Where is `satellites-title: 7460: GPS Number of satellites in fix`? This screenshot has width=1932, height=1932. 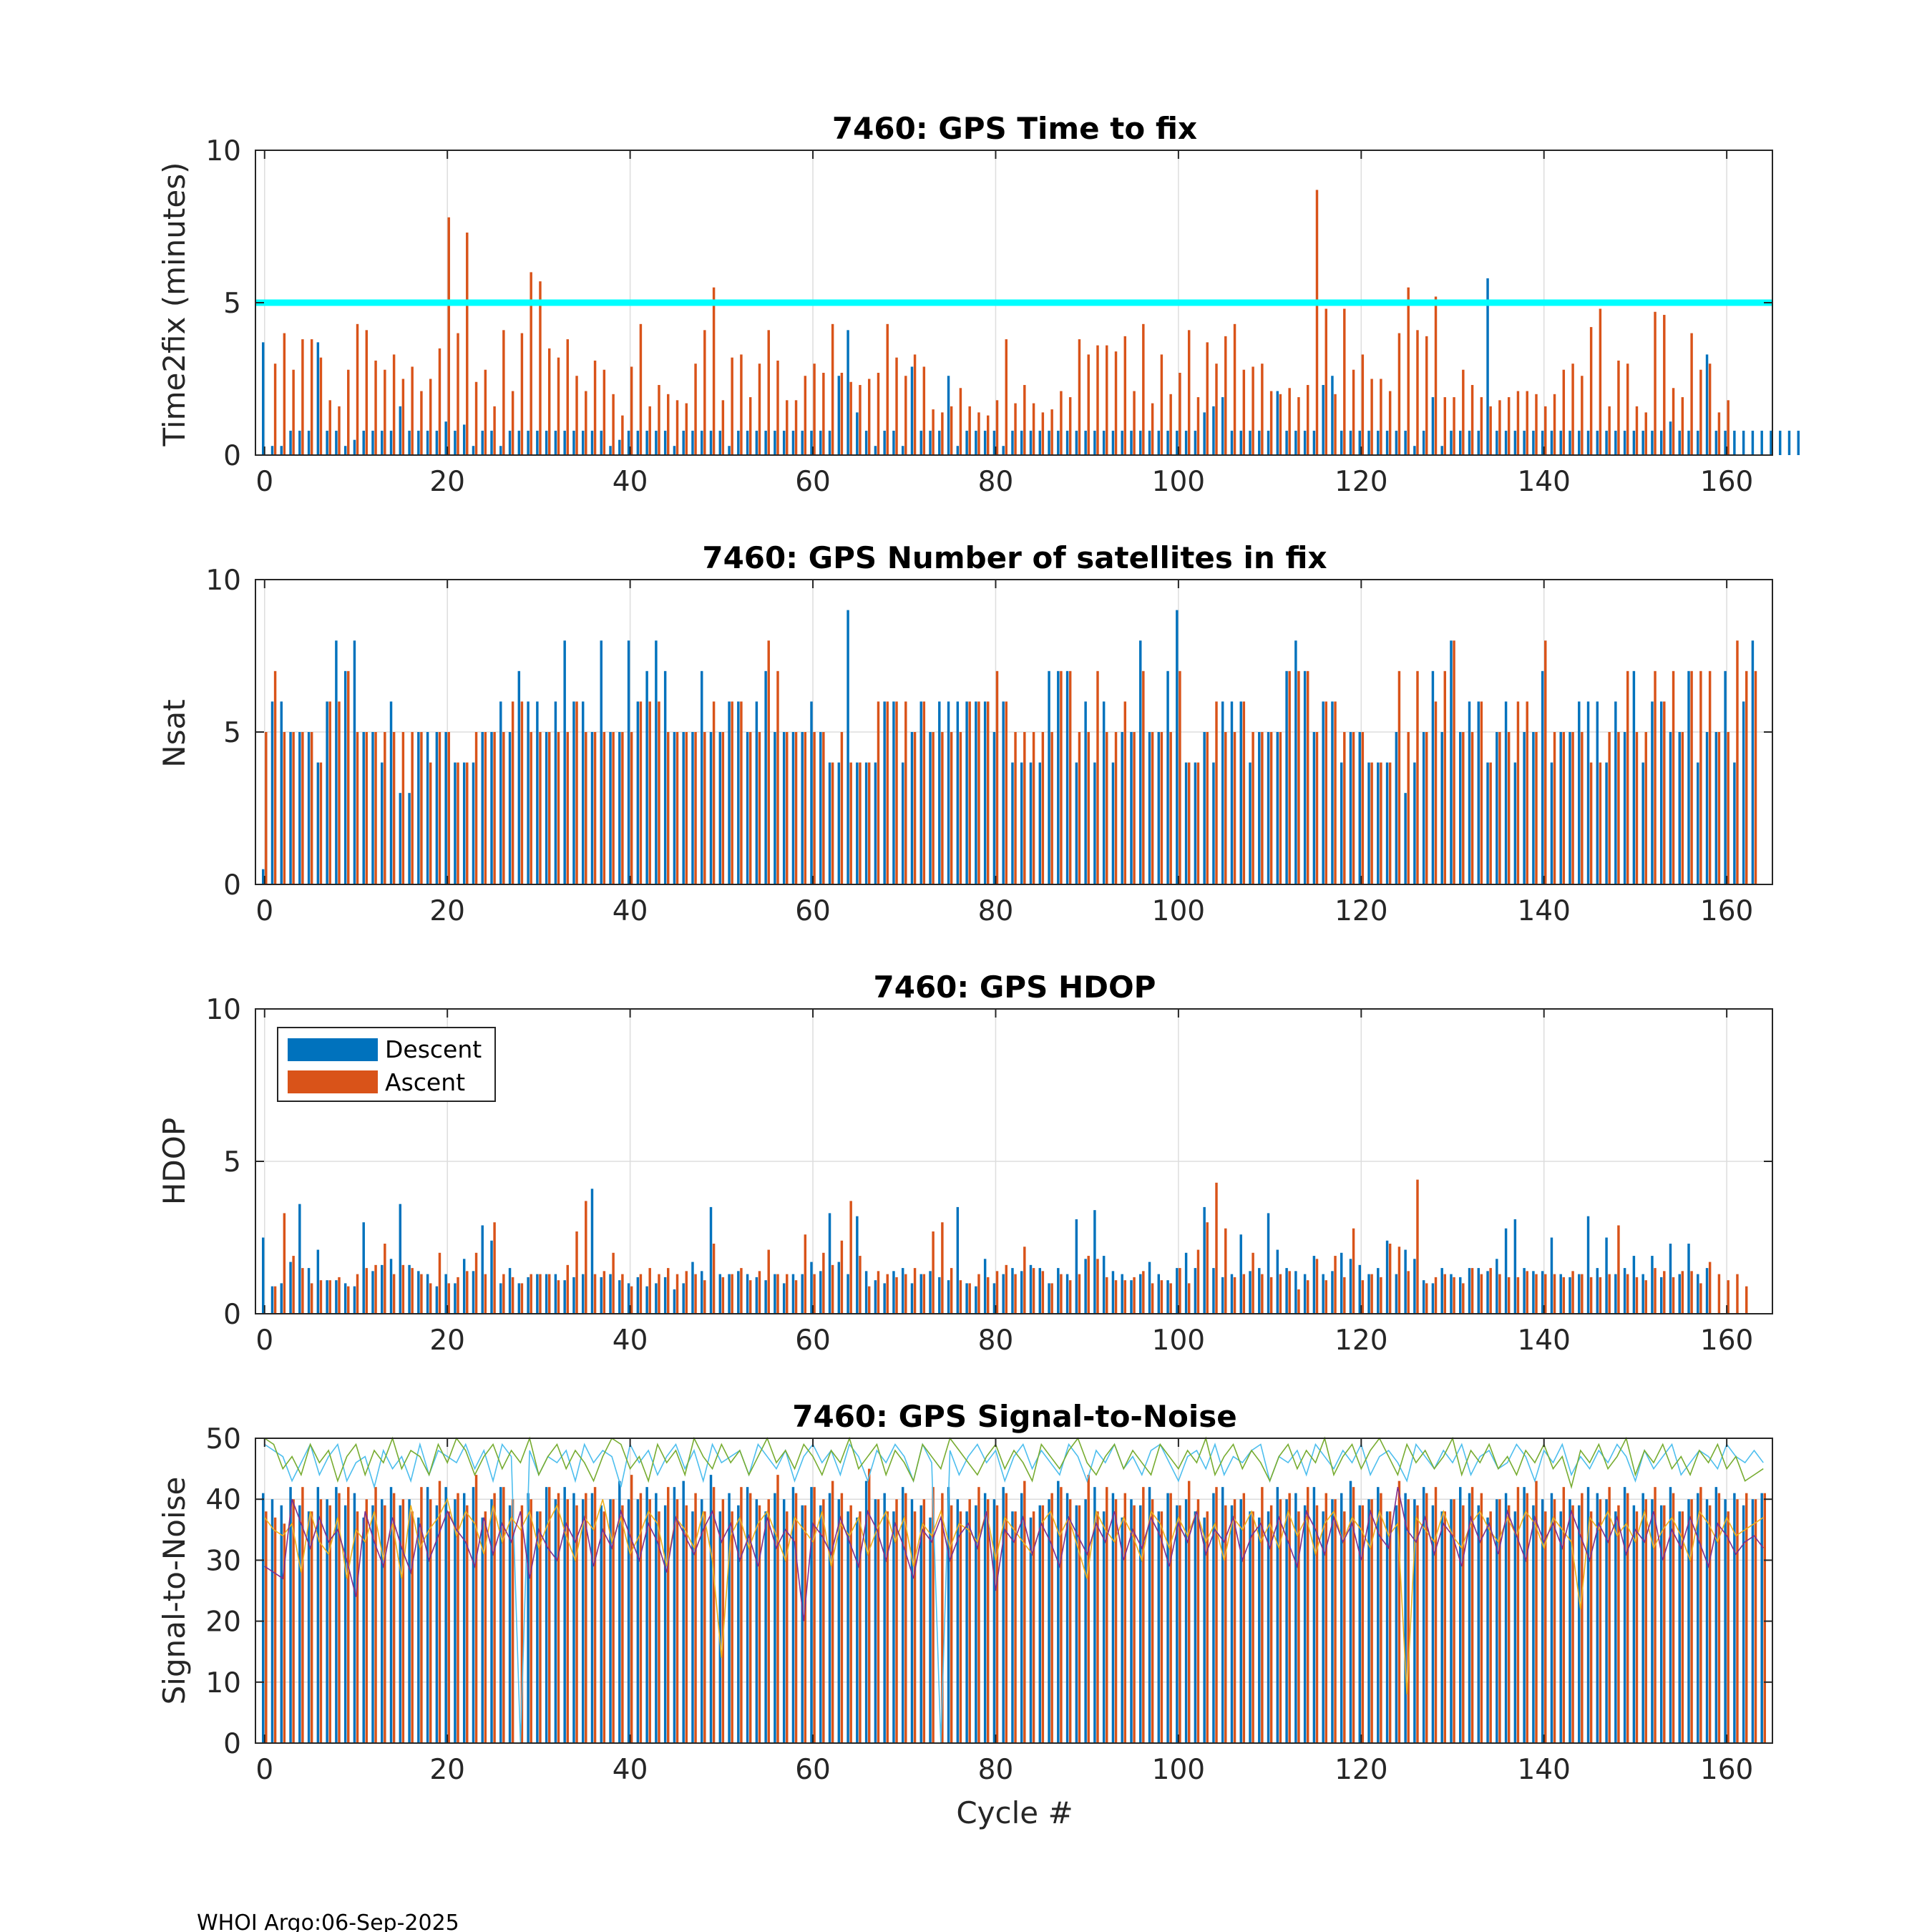 satellites-title: 7460: GPS Number of satellites in fix is located at coordinates (1014, 557).